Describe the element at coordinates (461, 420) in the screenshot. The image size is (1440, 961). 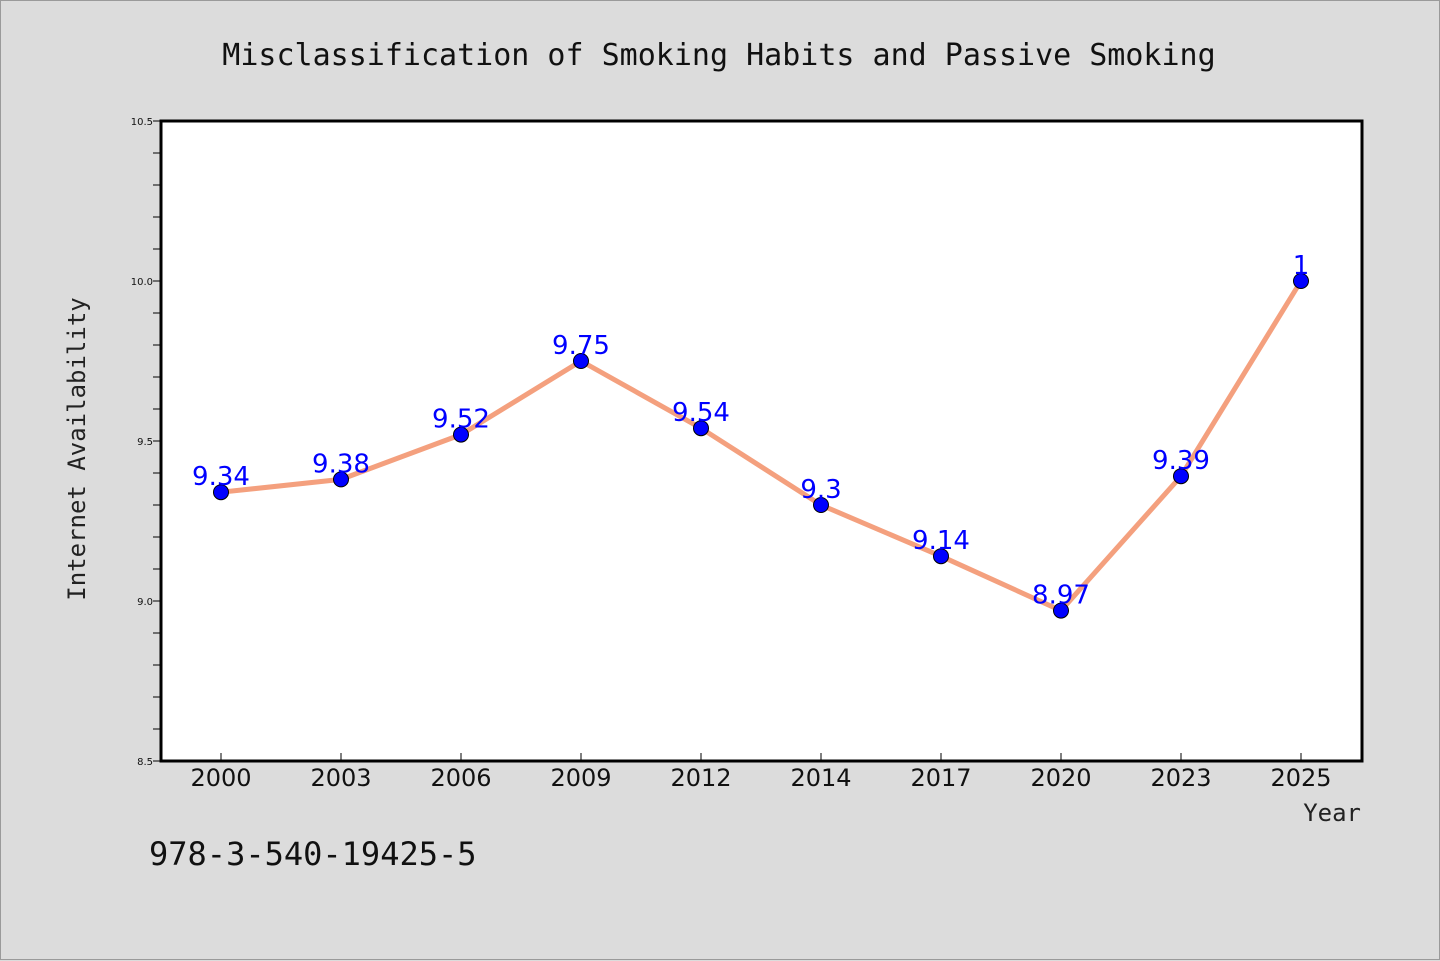
I see `data-label: 9.52` at that location.